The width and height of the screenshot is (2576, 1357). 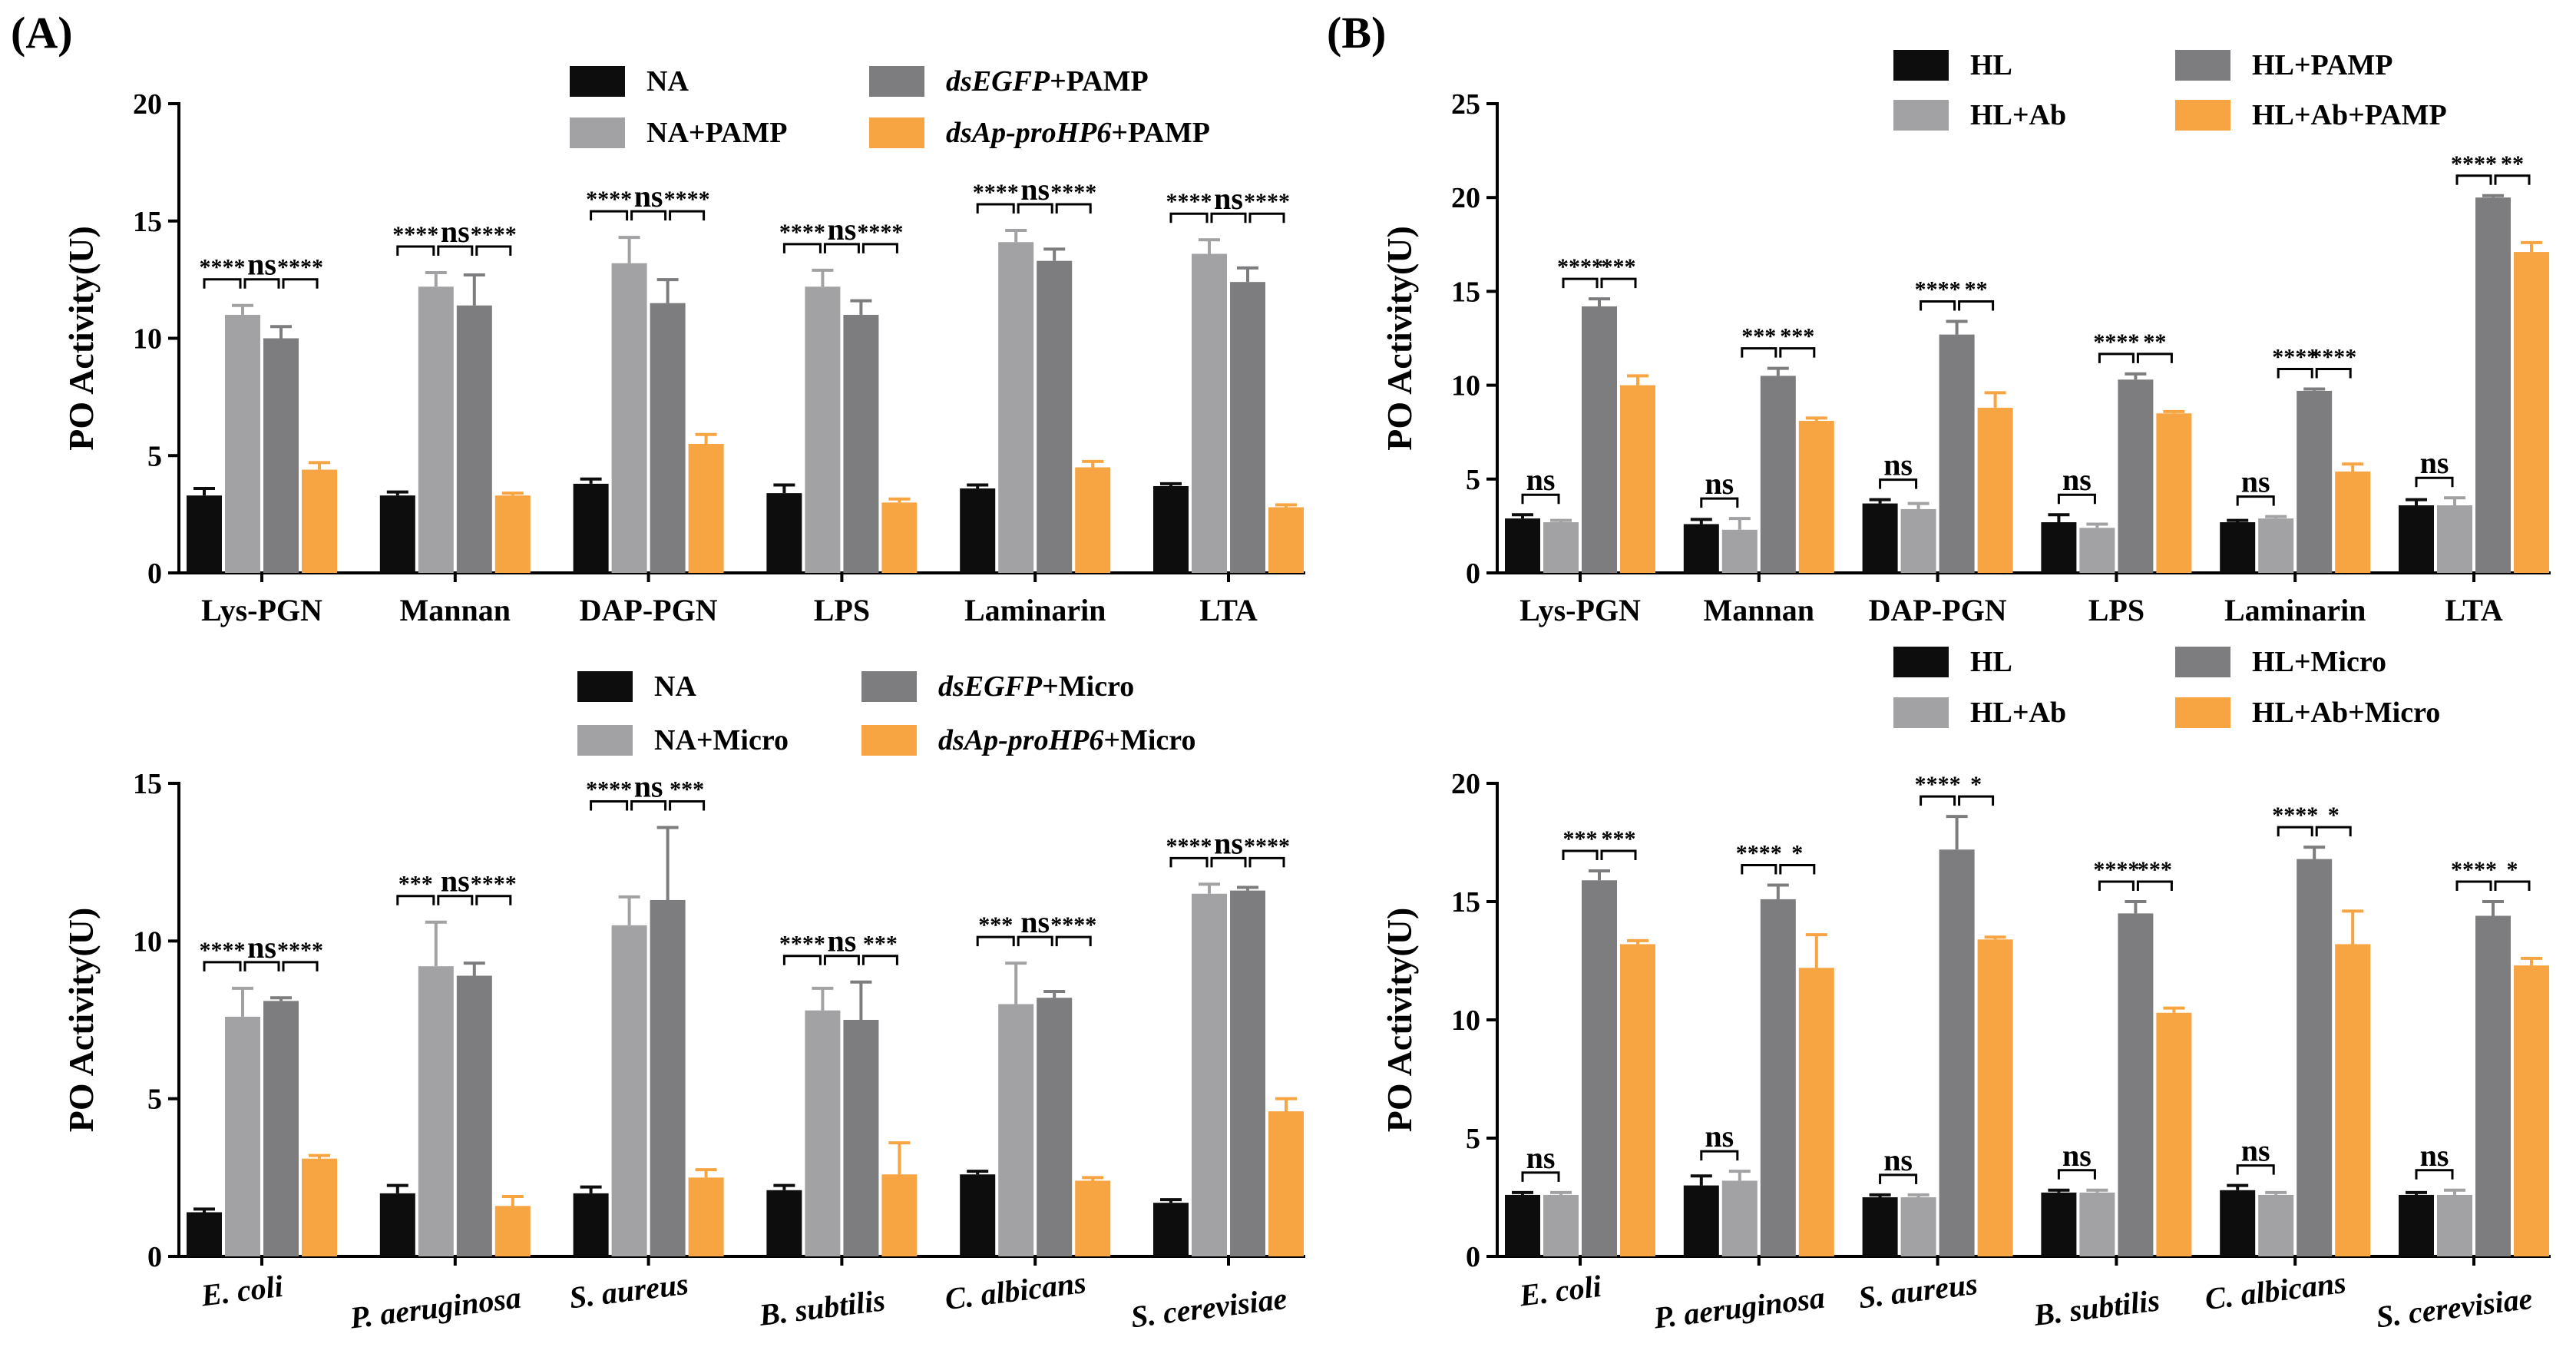 What do you see at coordinates (721, 740) in the screenshot?
I see `legend-label: NA+Micro` at bounding box center [721, 740].